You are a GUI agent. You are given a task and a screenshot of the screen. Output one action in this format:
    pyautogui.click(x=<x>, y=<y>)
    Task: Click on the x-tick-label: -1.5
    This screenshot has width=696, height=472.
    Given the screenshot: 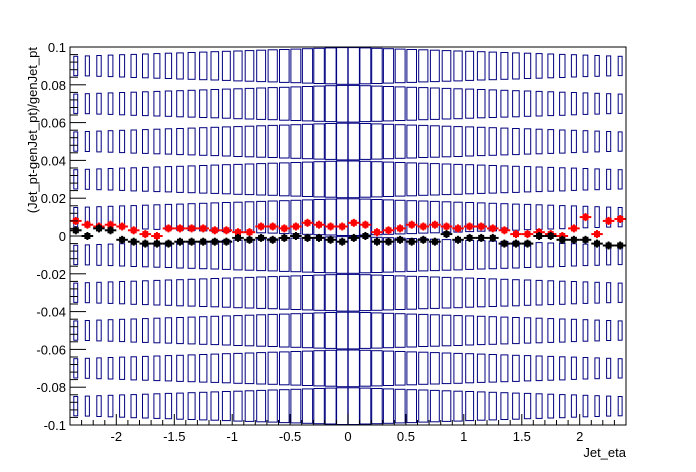 What is the action you would take?
    pyautogui.click(x=174, y=436)
    